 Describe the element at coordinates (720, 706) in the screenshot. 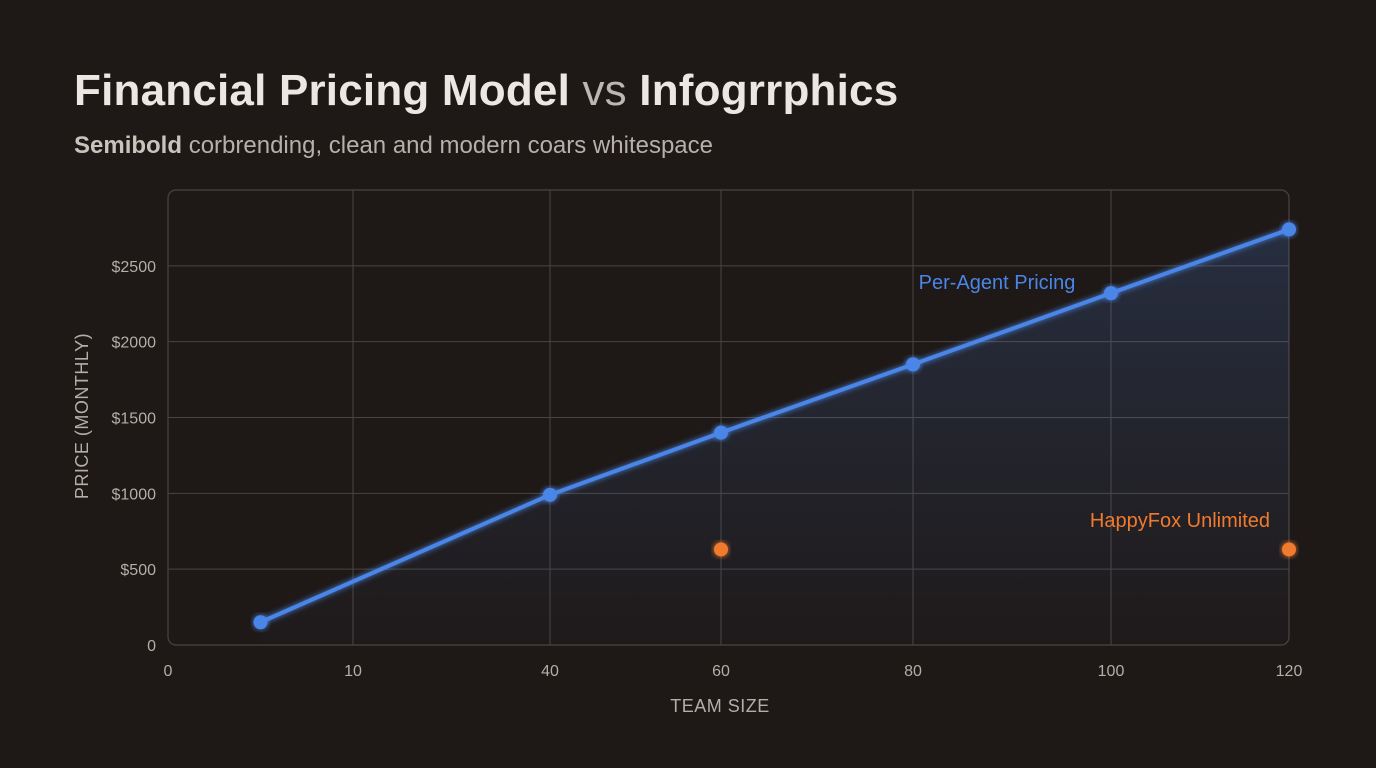

I see `x-axis-title: TEAM SIZE` at that location.